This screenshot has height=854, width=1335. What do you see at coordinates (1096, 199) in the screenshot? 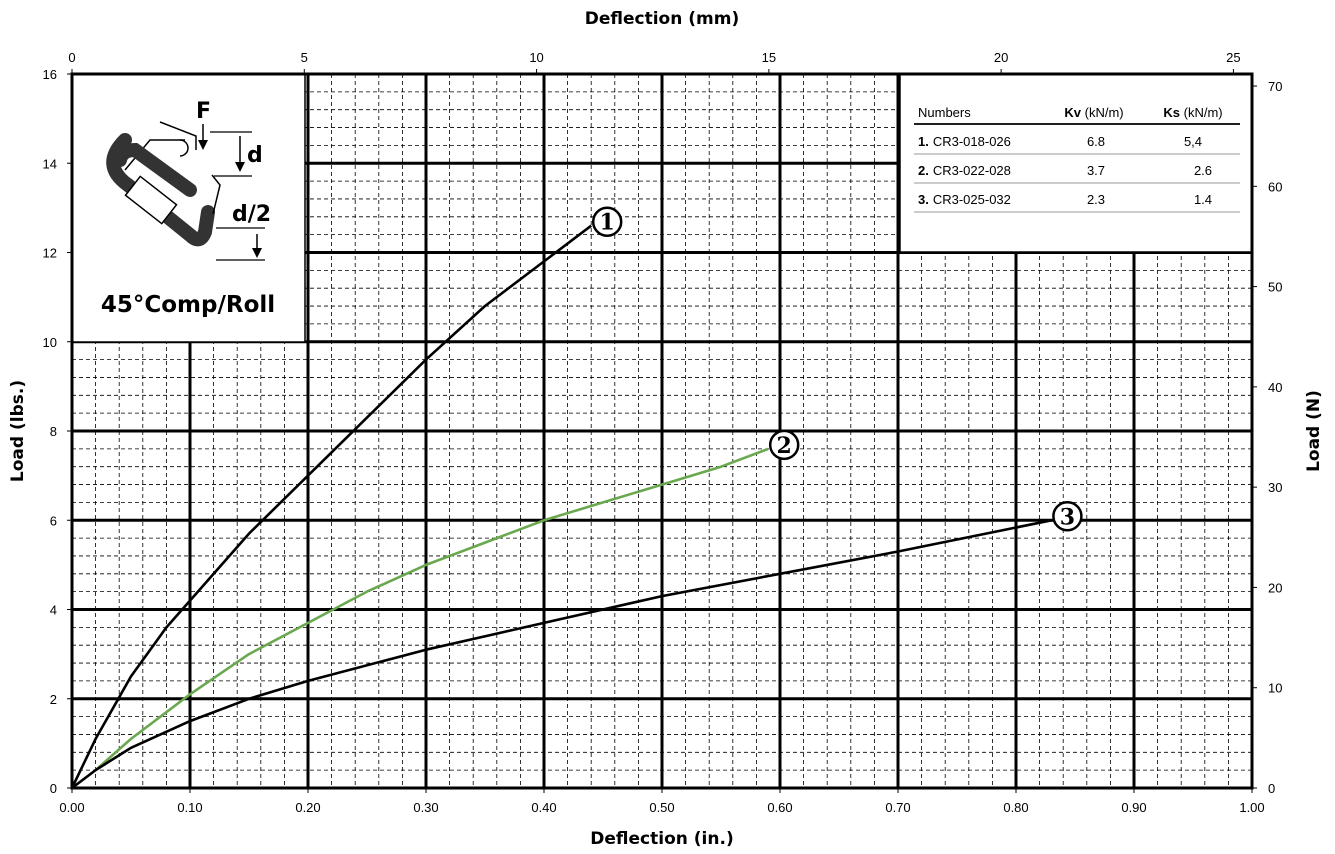
I see `legend-row-kv: 2.3` at bounding box center [1096, 199].